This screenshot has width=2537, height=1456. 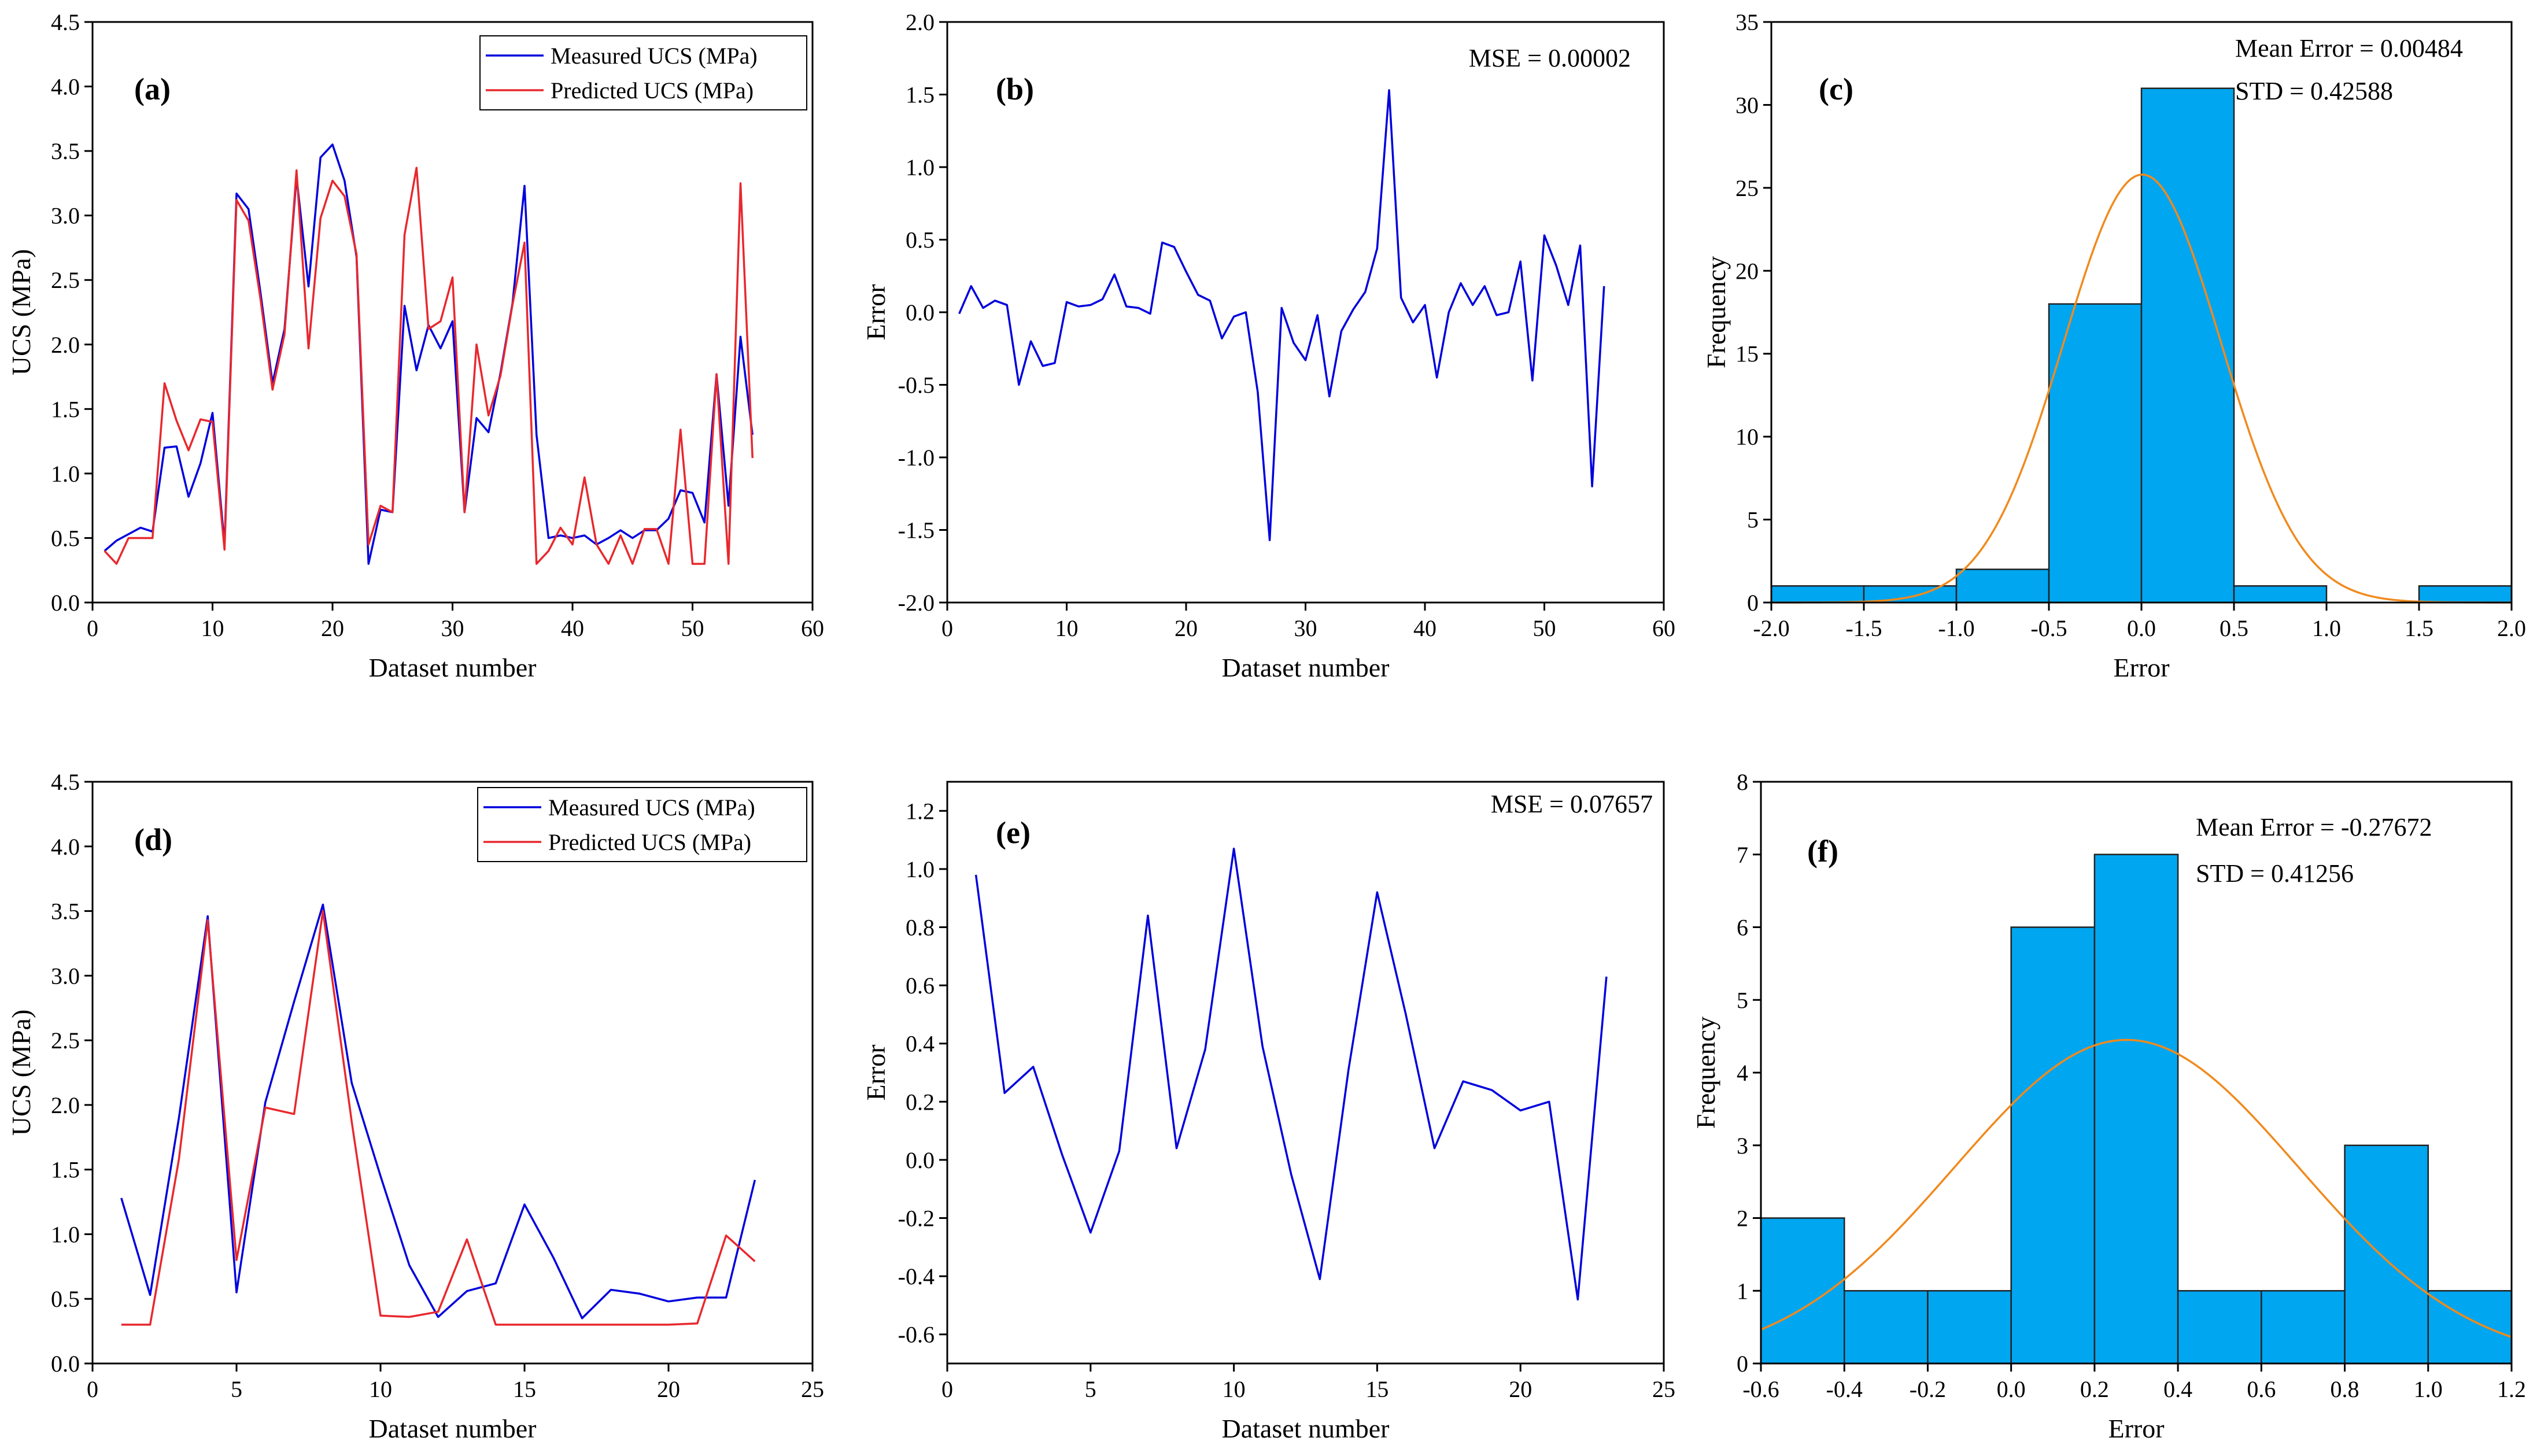 What do you see at coordinates (1956, 628) in the screenshot?
I see `x-tick-label: -1.0` at bounding box center [1956, 628].